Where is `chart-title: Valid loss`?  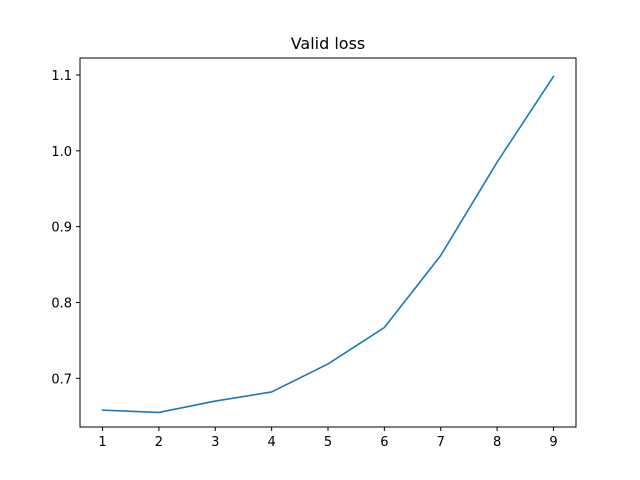 chart-title: Valid loss is located at coordinates (328, 43).